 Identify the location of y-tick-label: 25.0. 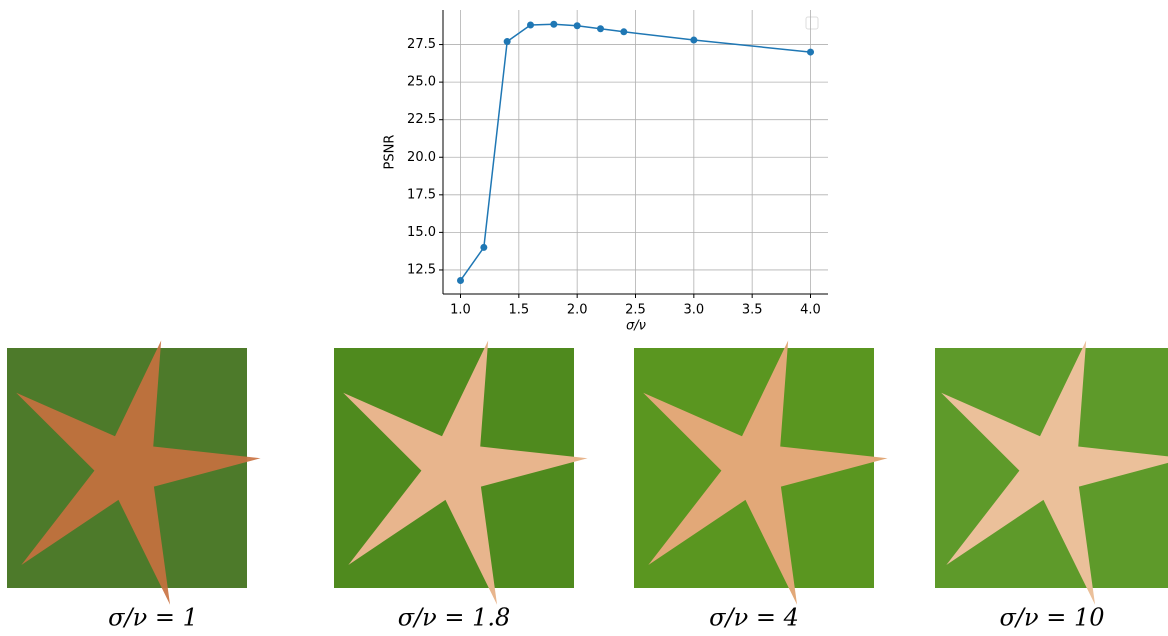
(421, 82).